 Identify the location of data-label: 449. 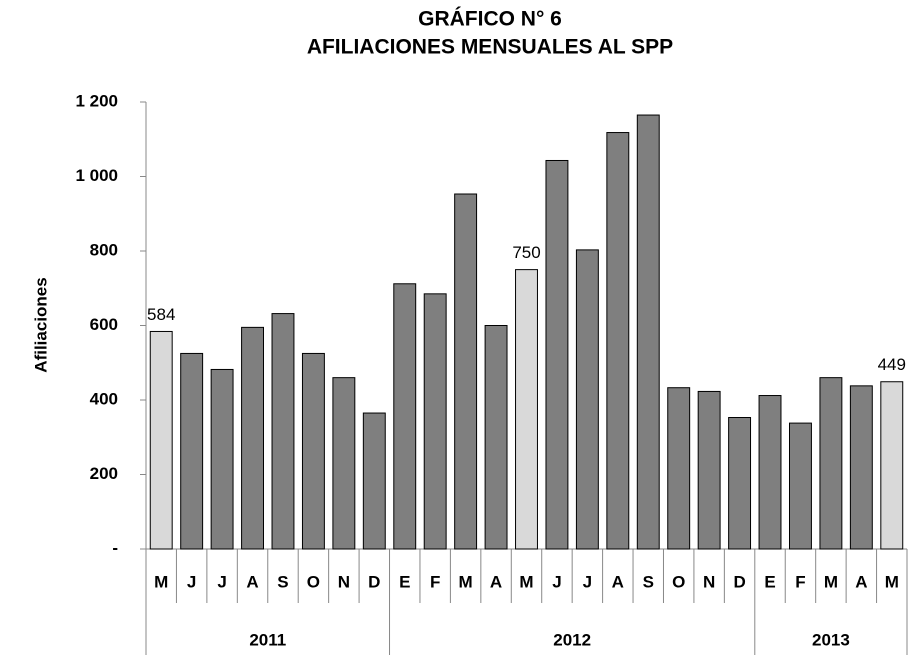
(892, 364).